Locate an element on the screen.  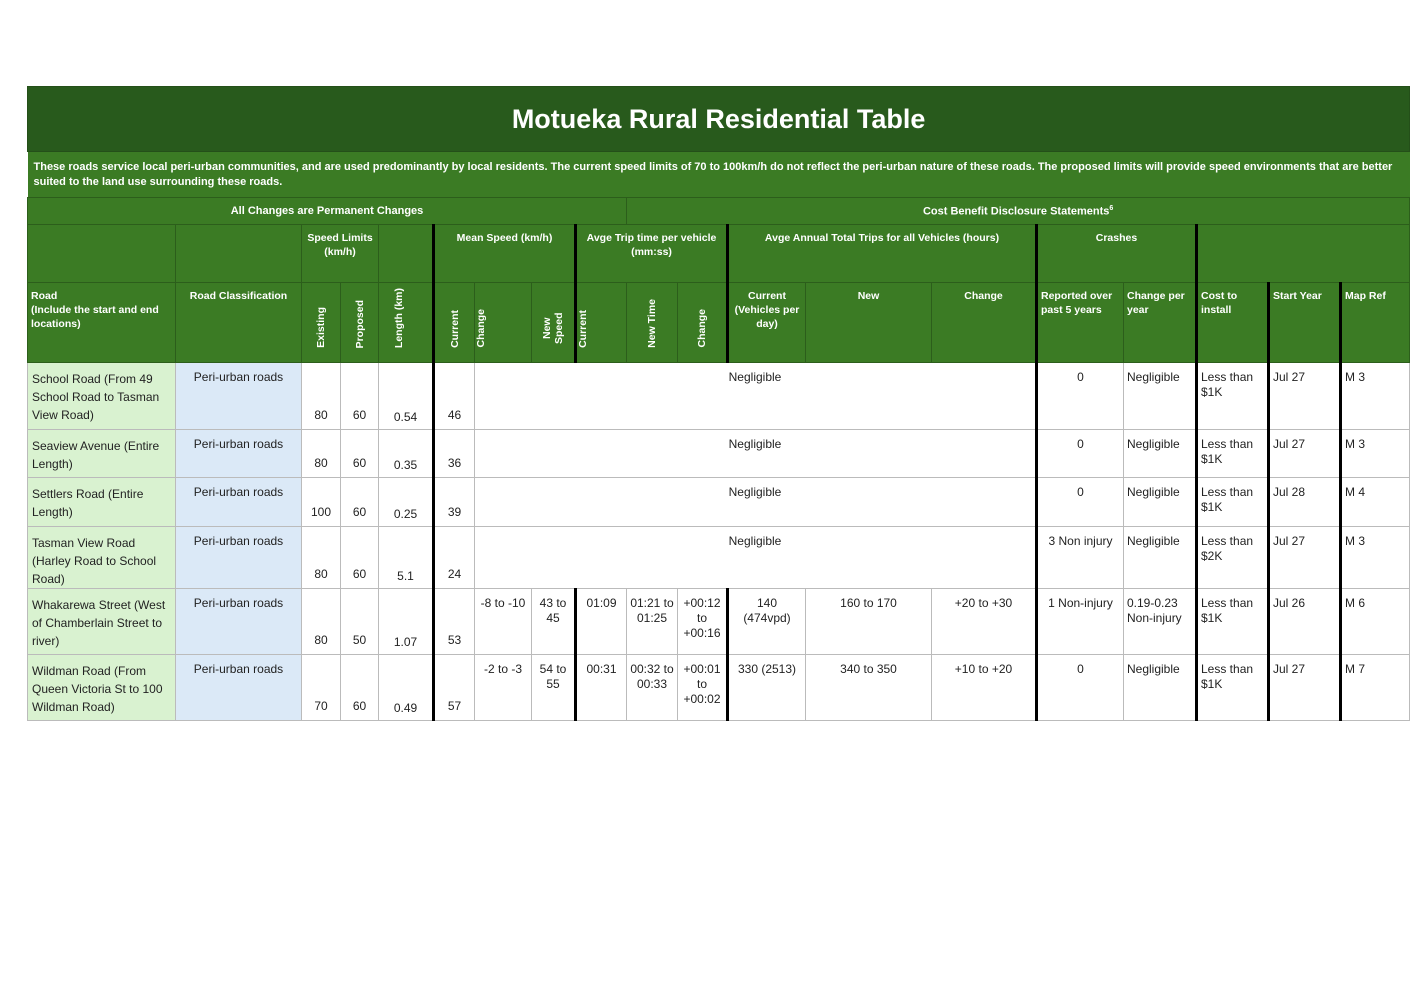
group-cost-benefit-label: Cost Benefit Disclosure Statements is located at coordinates (1016, 211).